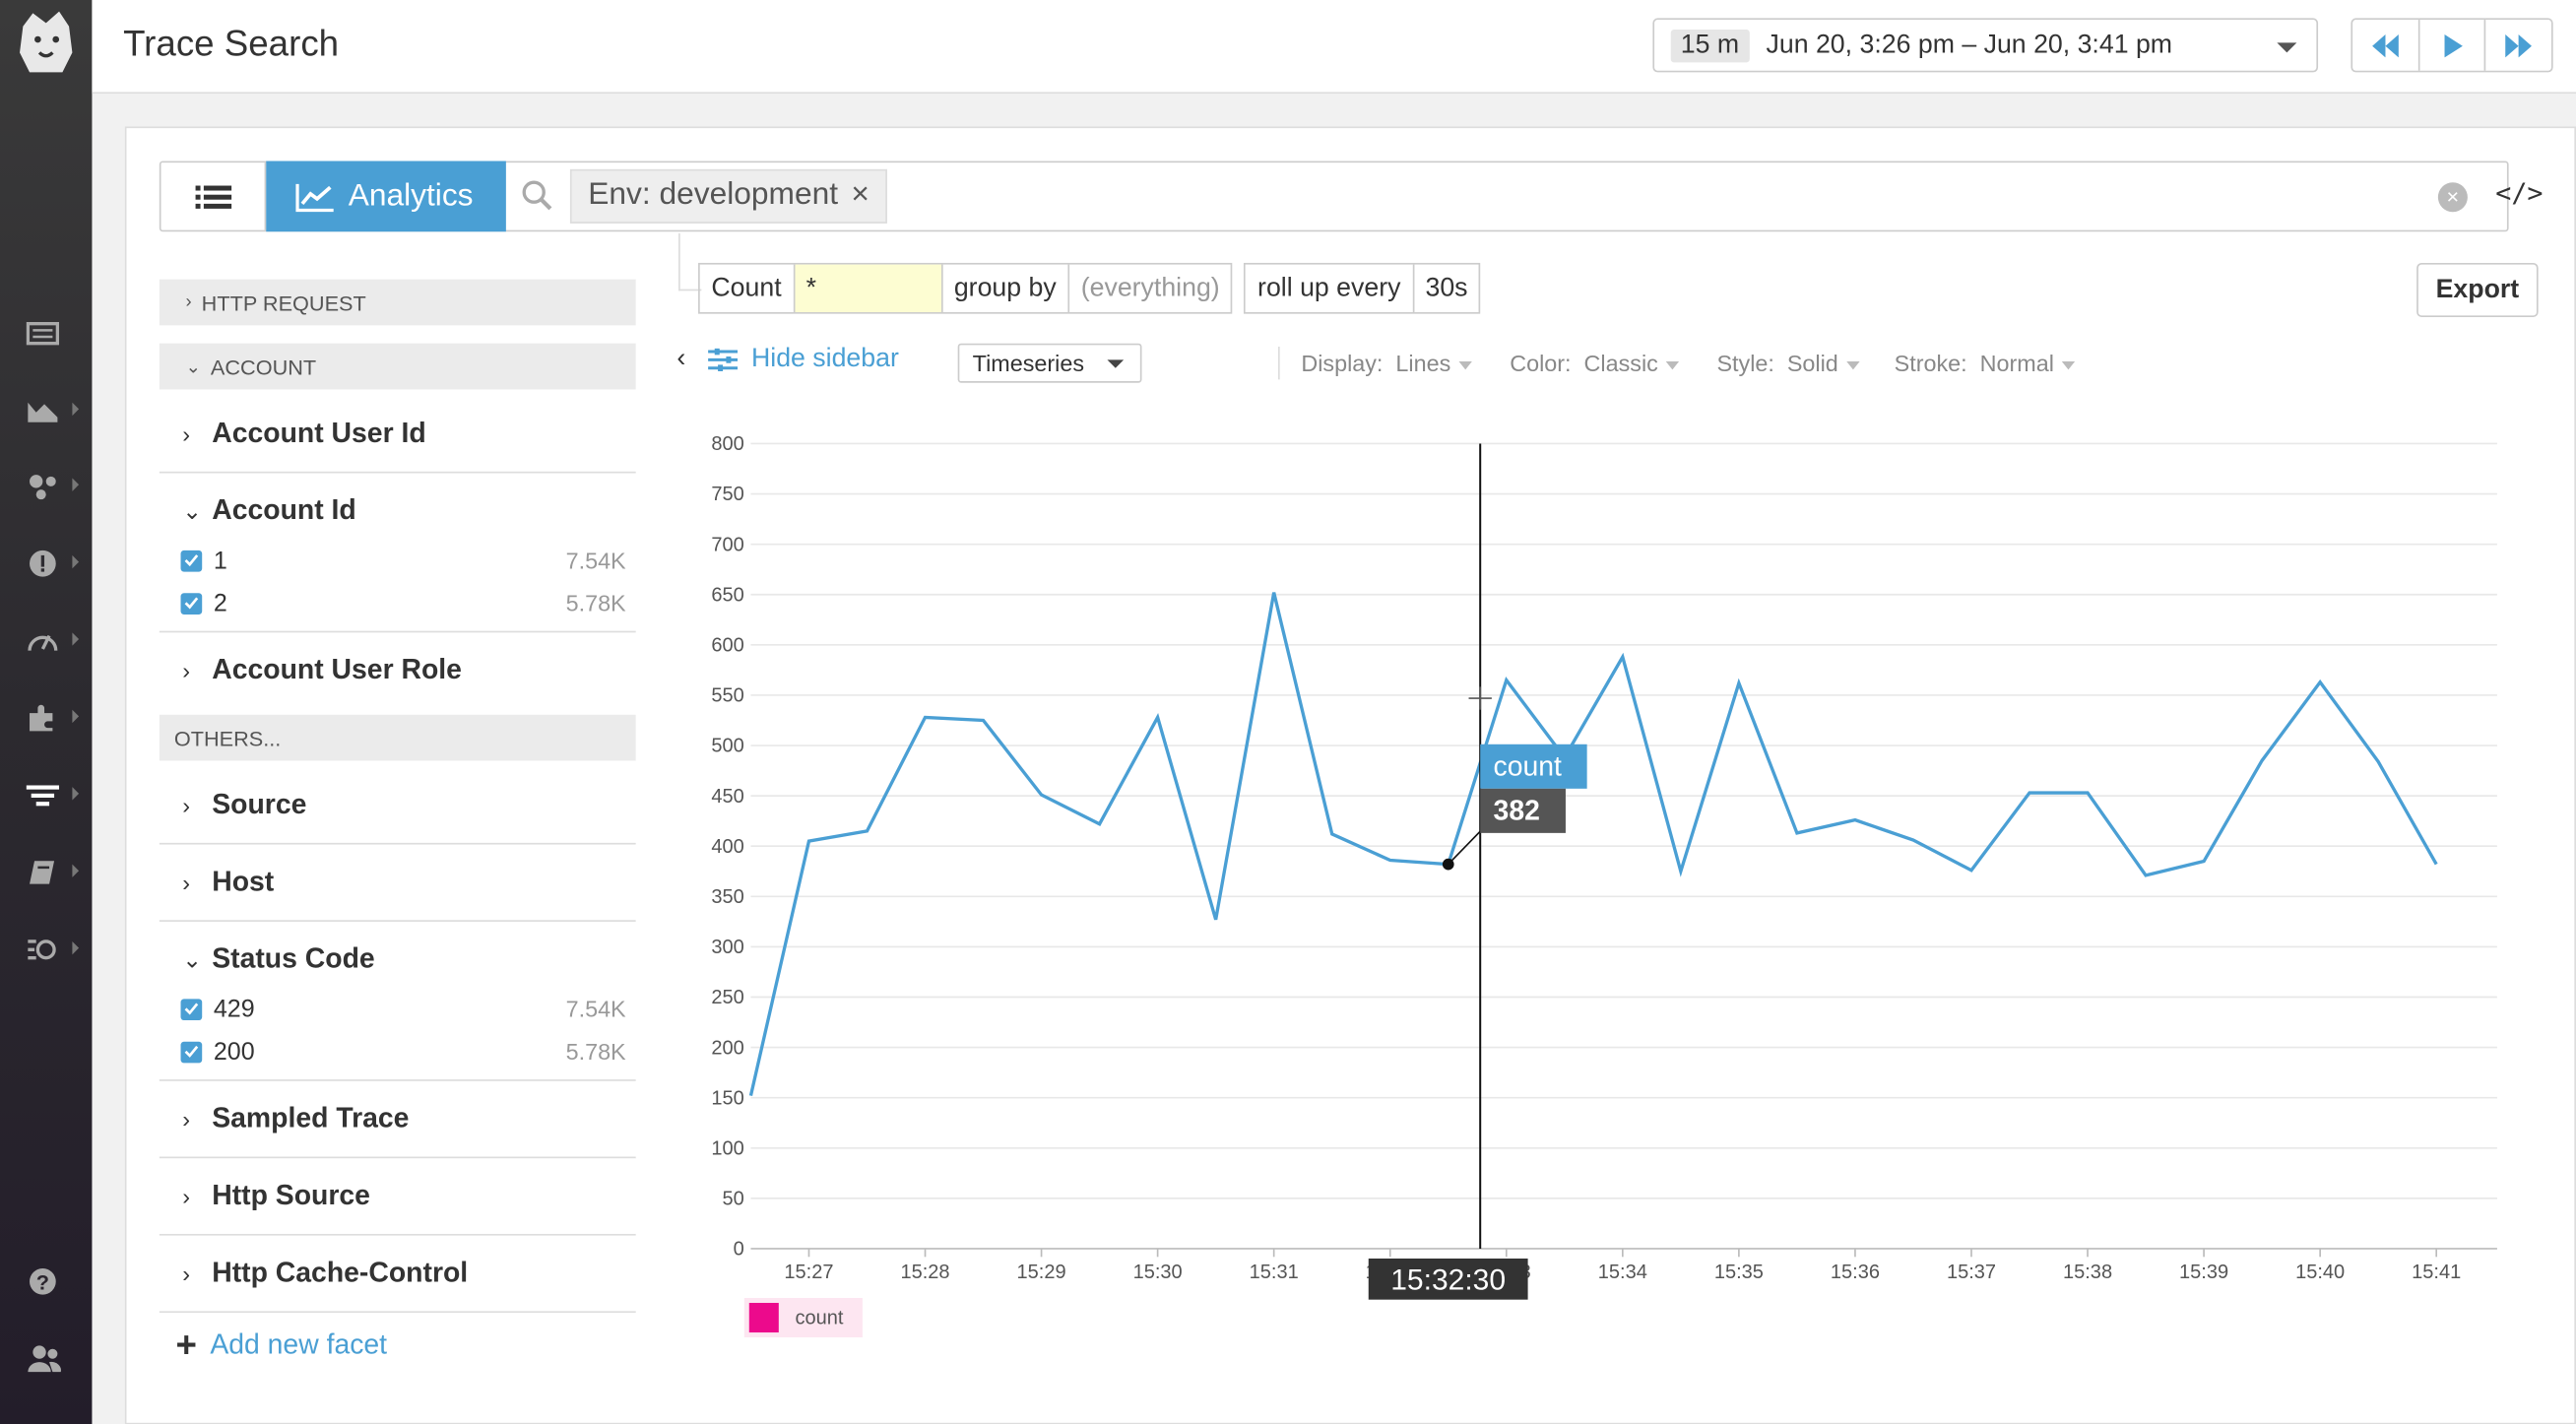 This screenshot has width=2576, height=1424. Describe the element at coordinates (824, 359) in the screenshot. I see `hide-sidebar-label: Hide sidebar` at that location.